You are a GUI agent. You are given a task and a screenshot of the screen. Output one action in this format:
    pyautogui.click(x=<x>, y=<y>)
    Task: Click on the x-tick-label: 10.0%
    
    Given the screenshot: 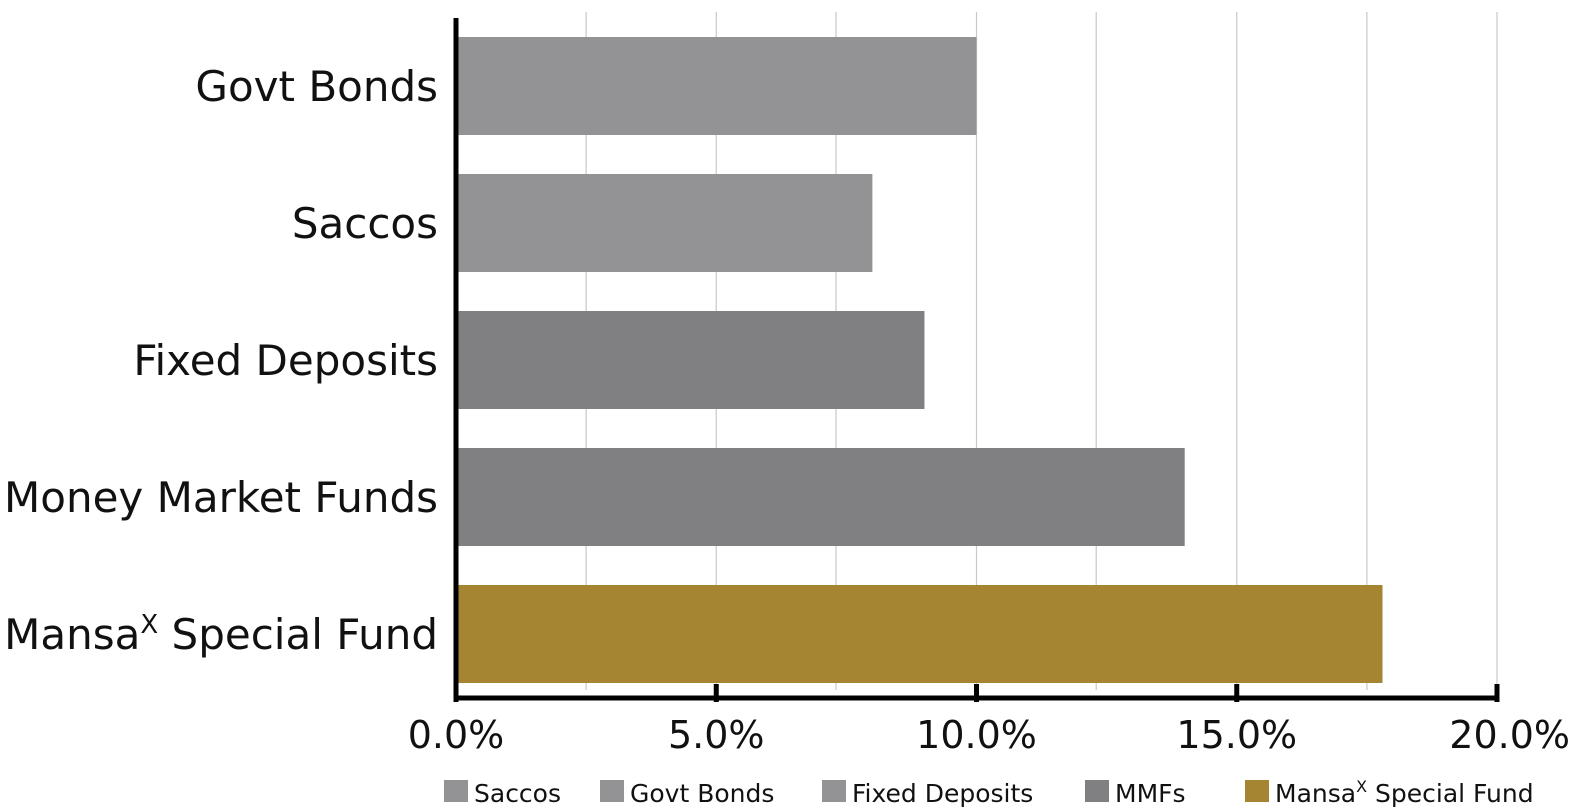 What is the action you would take?
    pyautogui.click(x=976, y=735)
    